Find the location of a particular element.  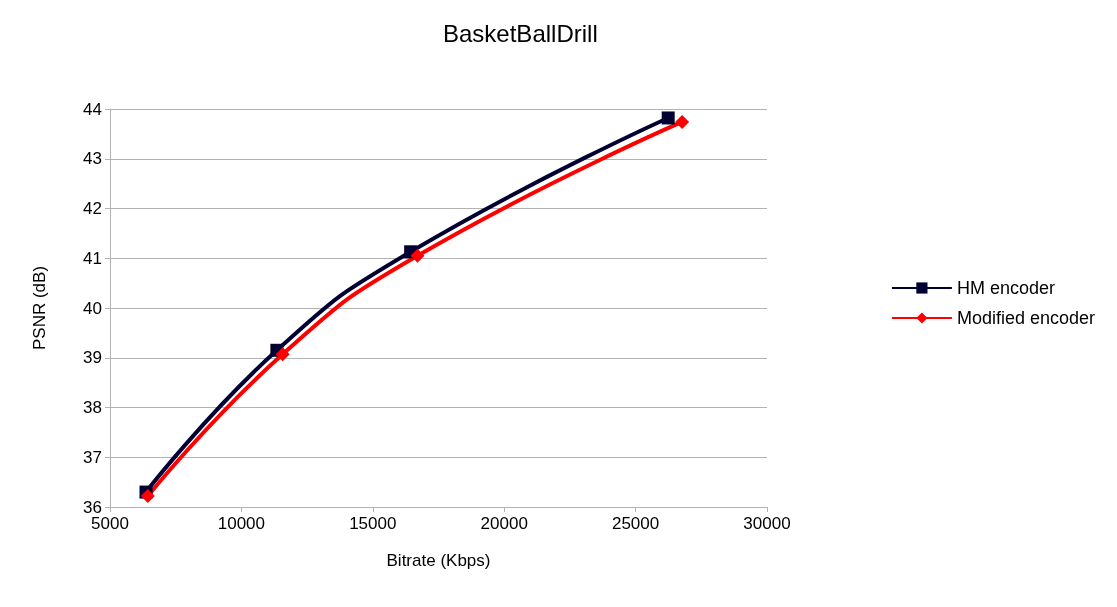

x-tick-label: 25000 is located at coordinates (635, 523).